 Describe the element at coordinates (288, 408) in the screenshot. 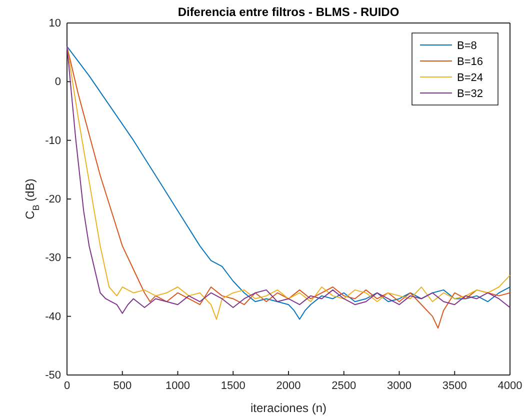

I see `x-axis-title: iteraciones (n)` at that location.